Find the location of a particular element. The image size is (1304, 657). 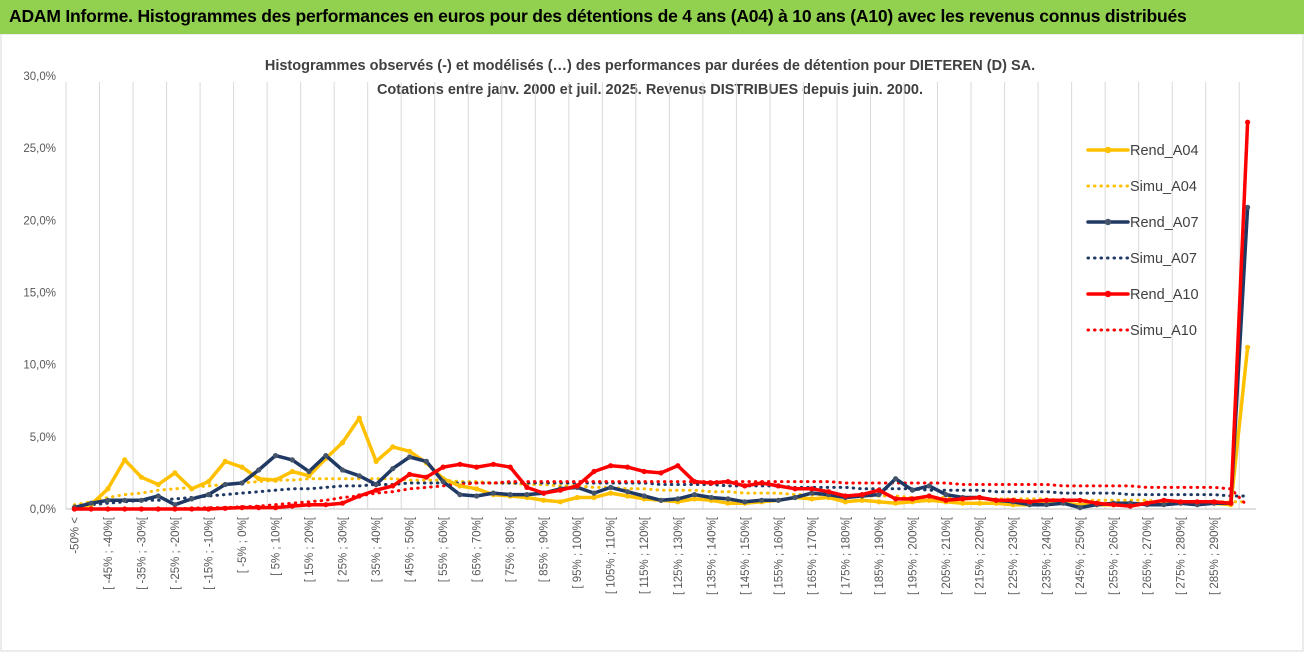

y-tick-label: 30,0% is located at coordinates (39, 77).